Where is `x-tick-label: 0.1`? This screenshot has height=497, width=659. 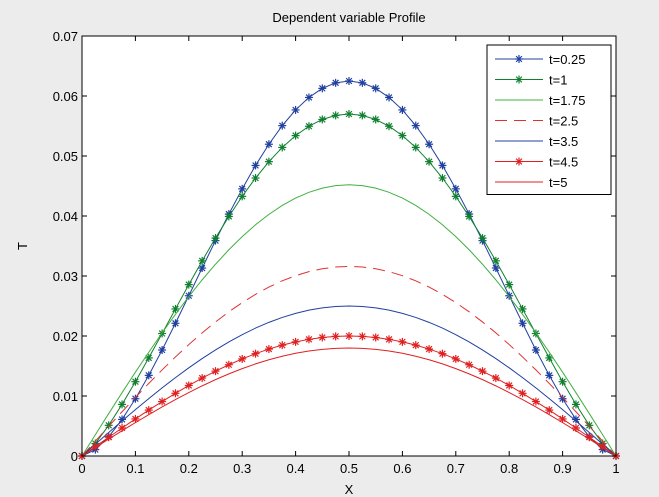
x-tick-label: 0.1 is located at coordinates (135, 468).